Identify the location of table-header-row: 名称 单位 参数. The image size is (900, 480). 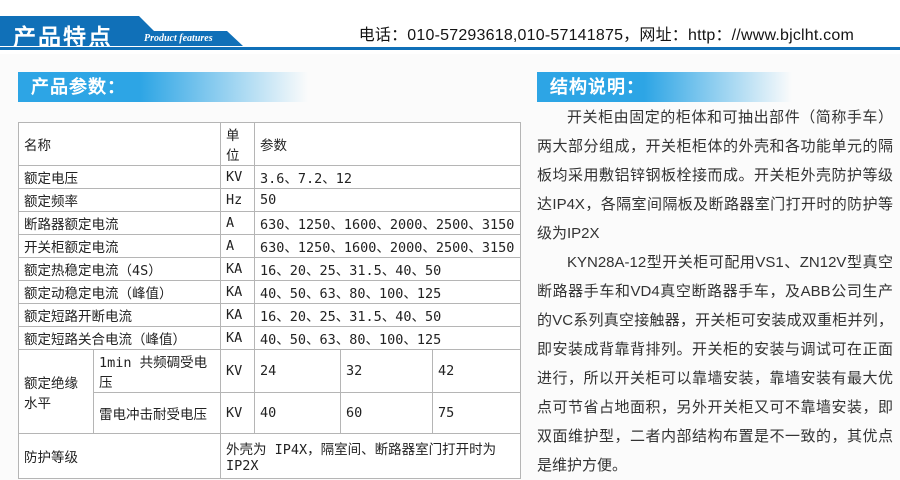
(270, 144).